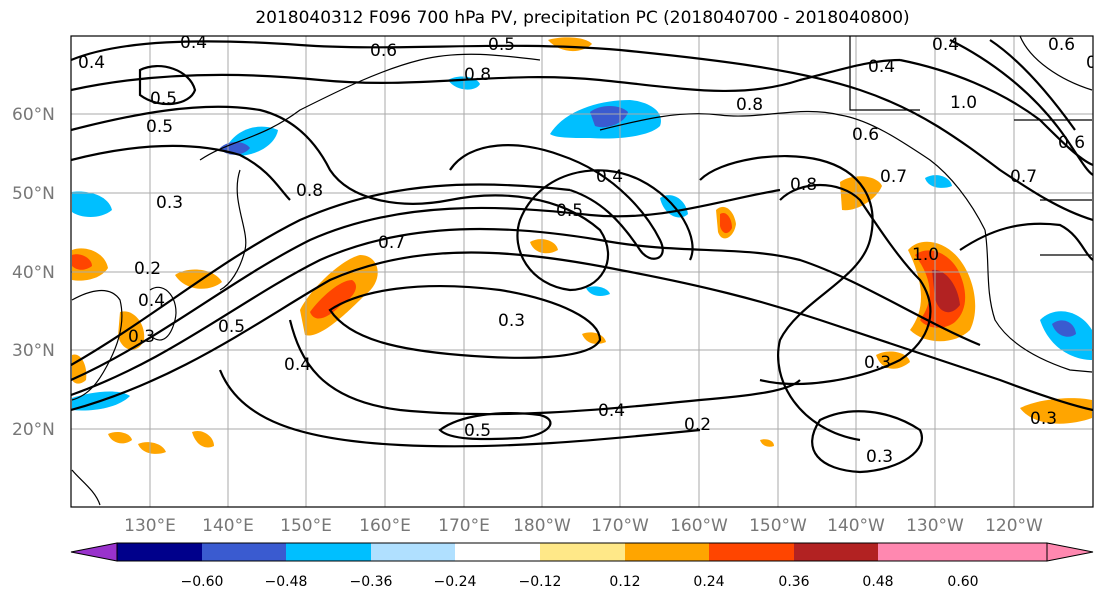 This screenshot has height=601, width=1105. Describe the element at coordinates (778, 526) in the screenshot. I see `lon-label: 150°W` at that location.